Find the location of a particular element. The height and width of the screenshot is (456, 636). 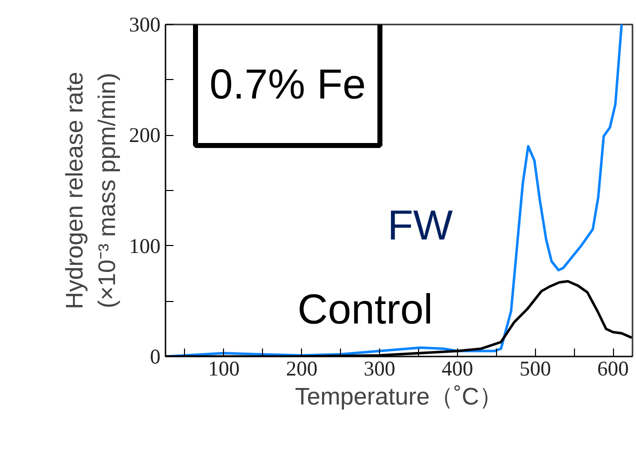

x-tick-label: 500 is located at coordinates (535, 368).